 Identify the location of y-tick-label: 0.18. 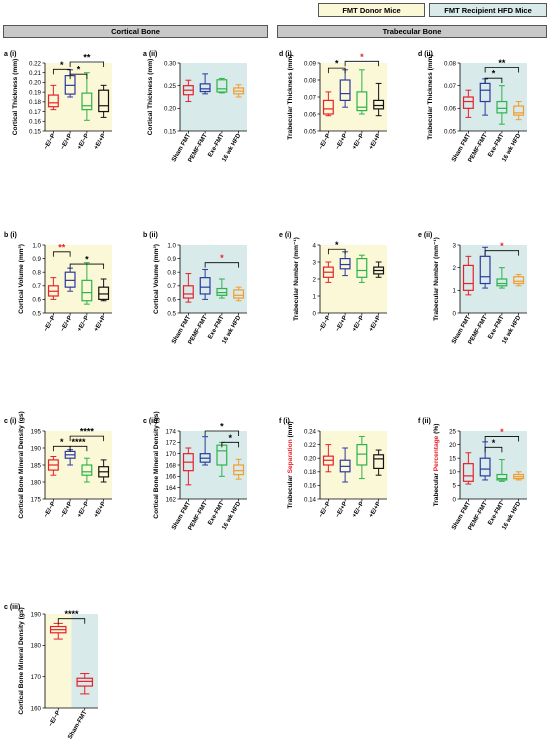
(310, 472).